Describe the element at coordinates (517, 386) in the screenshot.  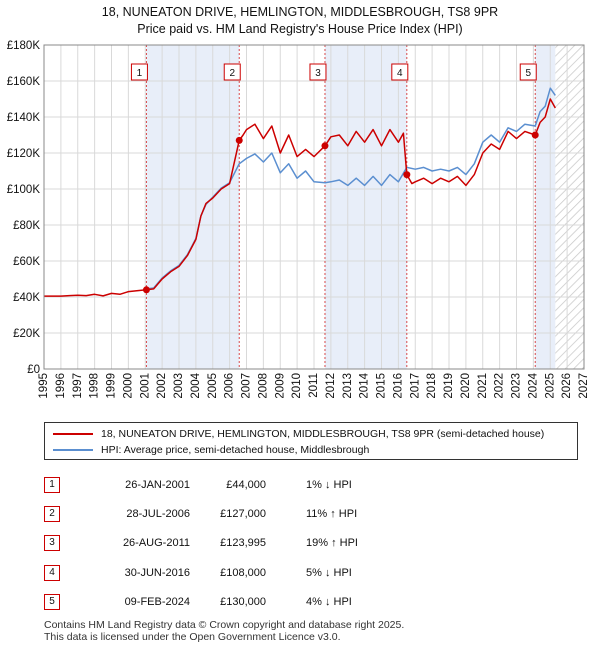
I see `x-tick-label: 2023` at that location.